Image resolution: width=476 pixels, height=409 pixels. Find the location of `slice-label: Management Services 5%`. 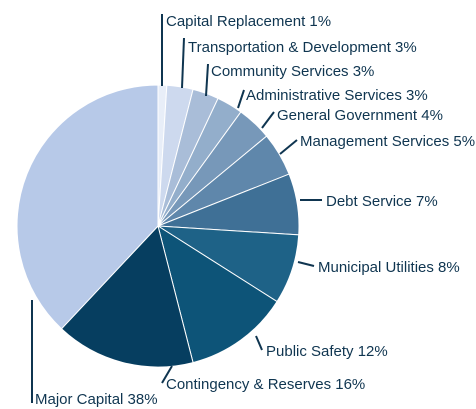

slice-label: Management Services 5% is located at coordinates (387, 141).